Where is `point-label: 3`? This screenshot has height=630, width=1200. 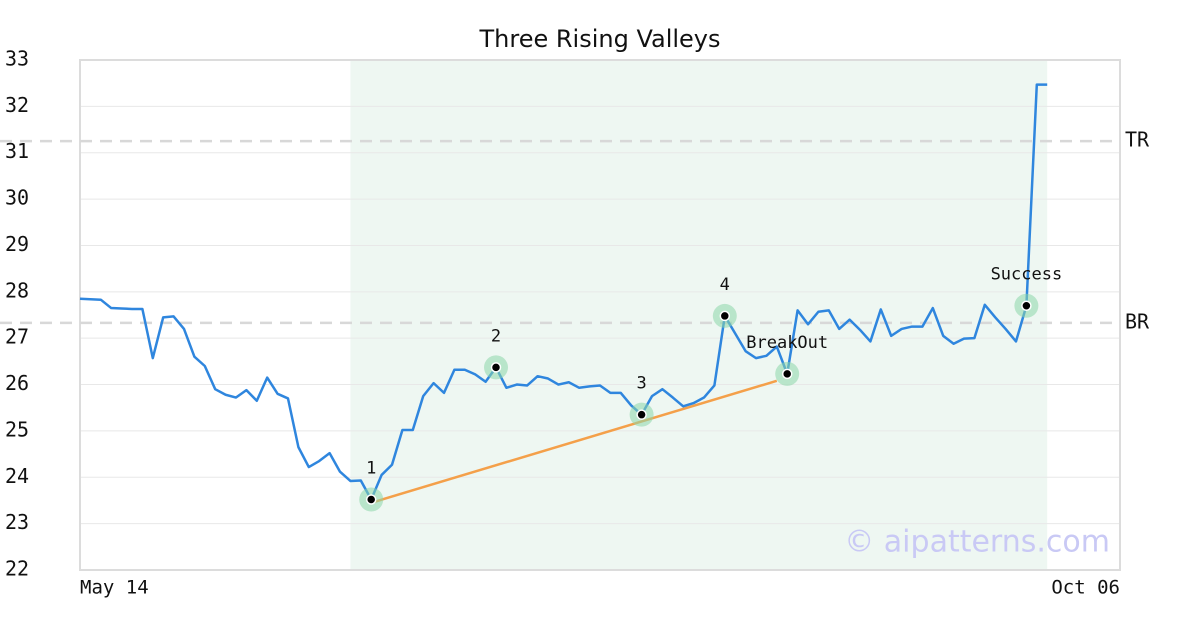 point-label: 3 is located at coordinates (641, 384).